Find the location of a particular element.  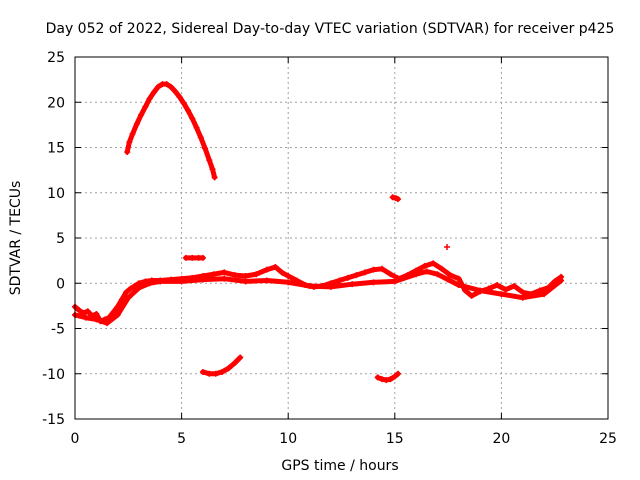

y-tick-label: 10 is located at coordinates (56, 194).